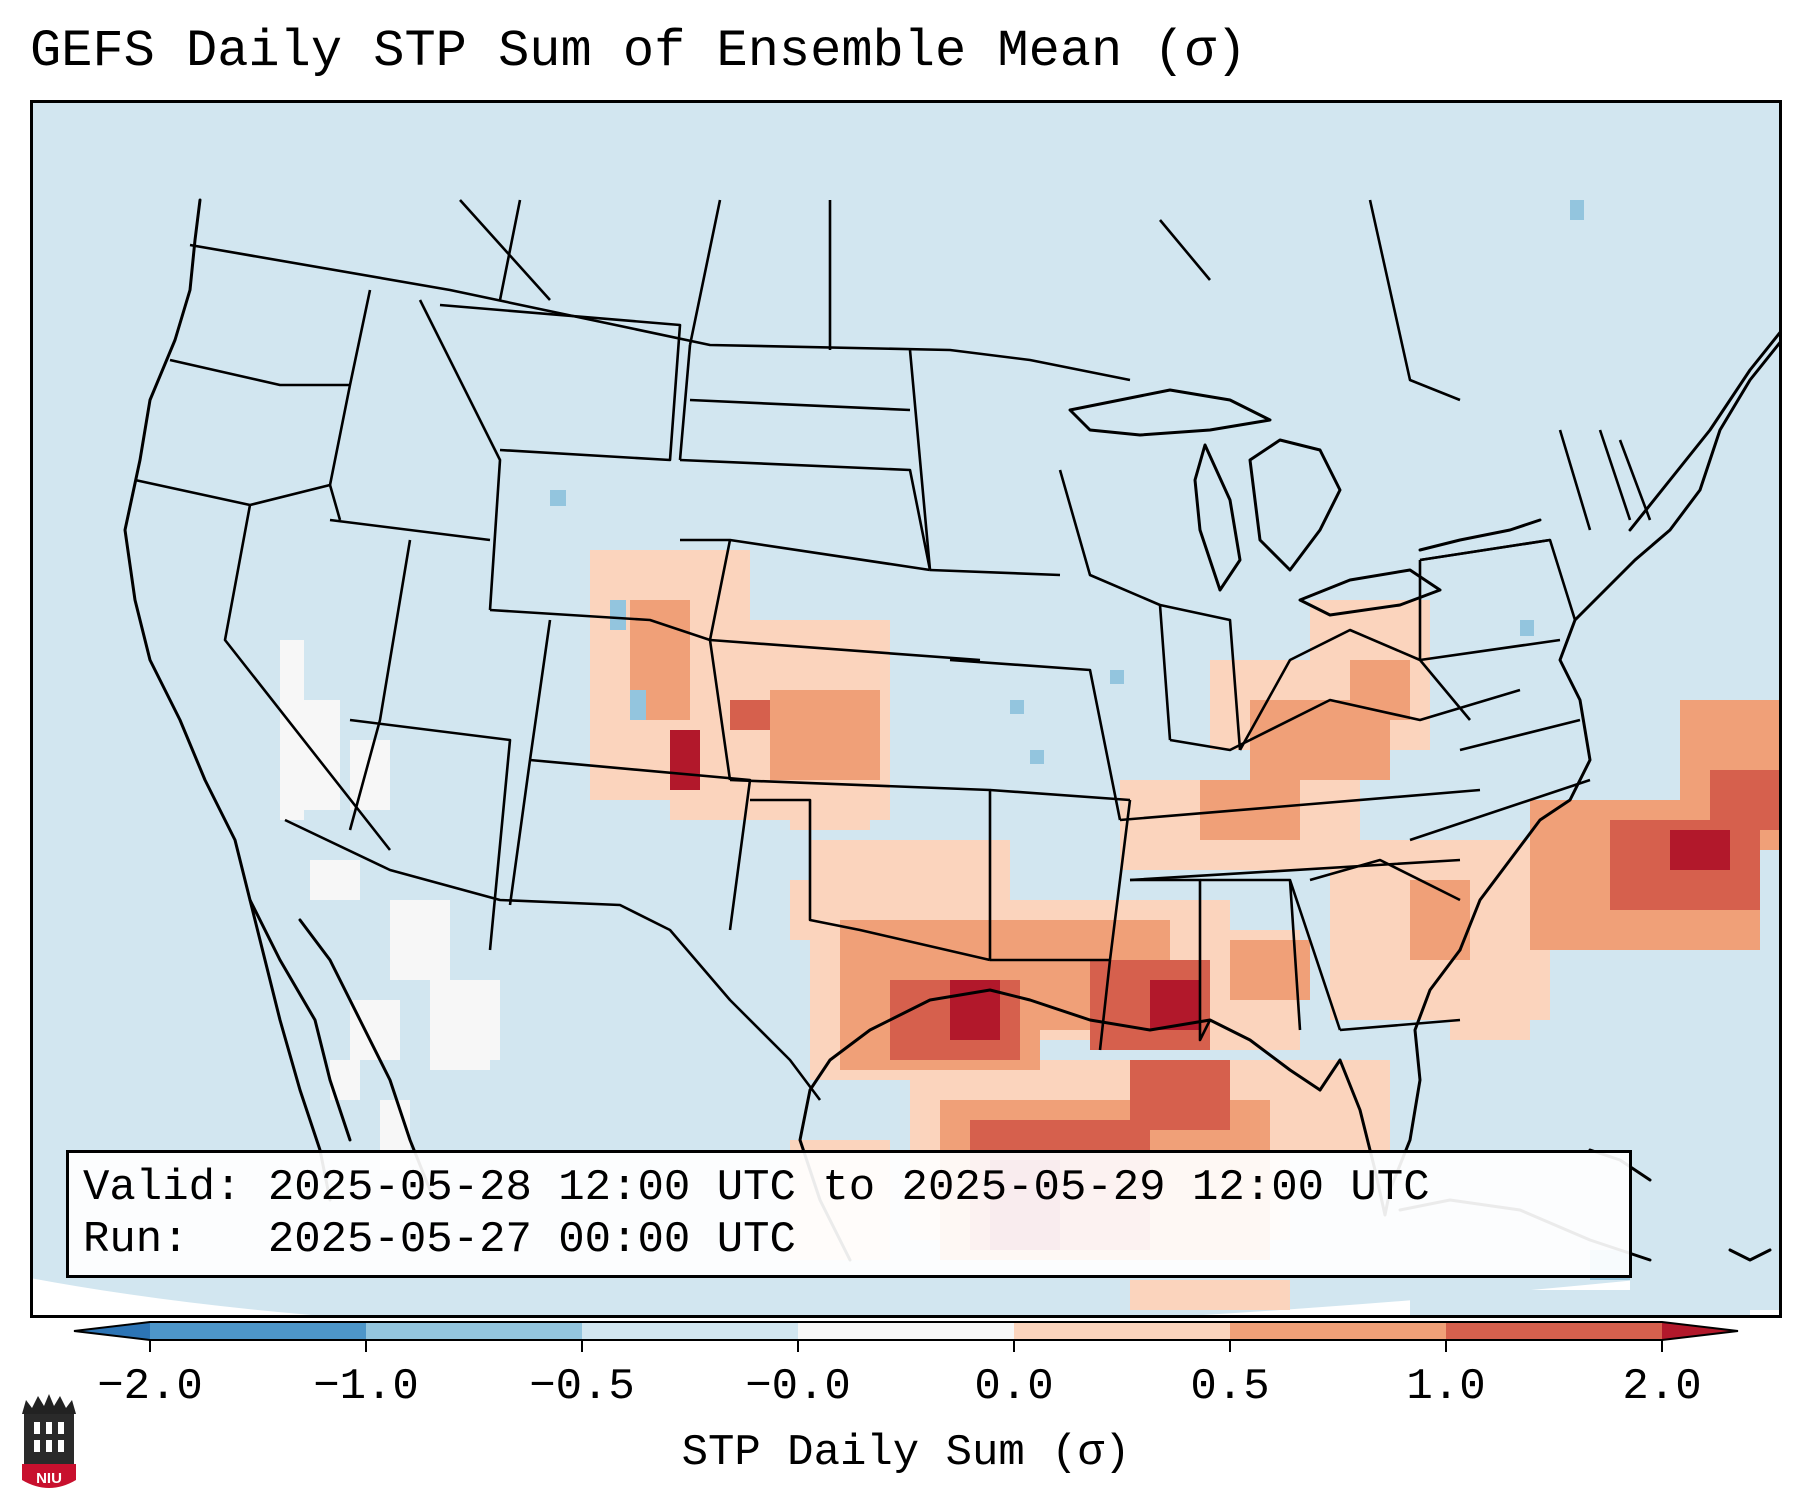  Describe the element at coordinates (1445, 1387) in the screenshot. I see `colorbar-tick-label: 1.0` at that location.